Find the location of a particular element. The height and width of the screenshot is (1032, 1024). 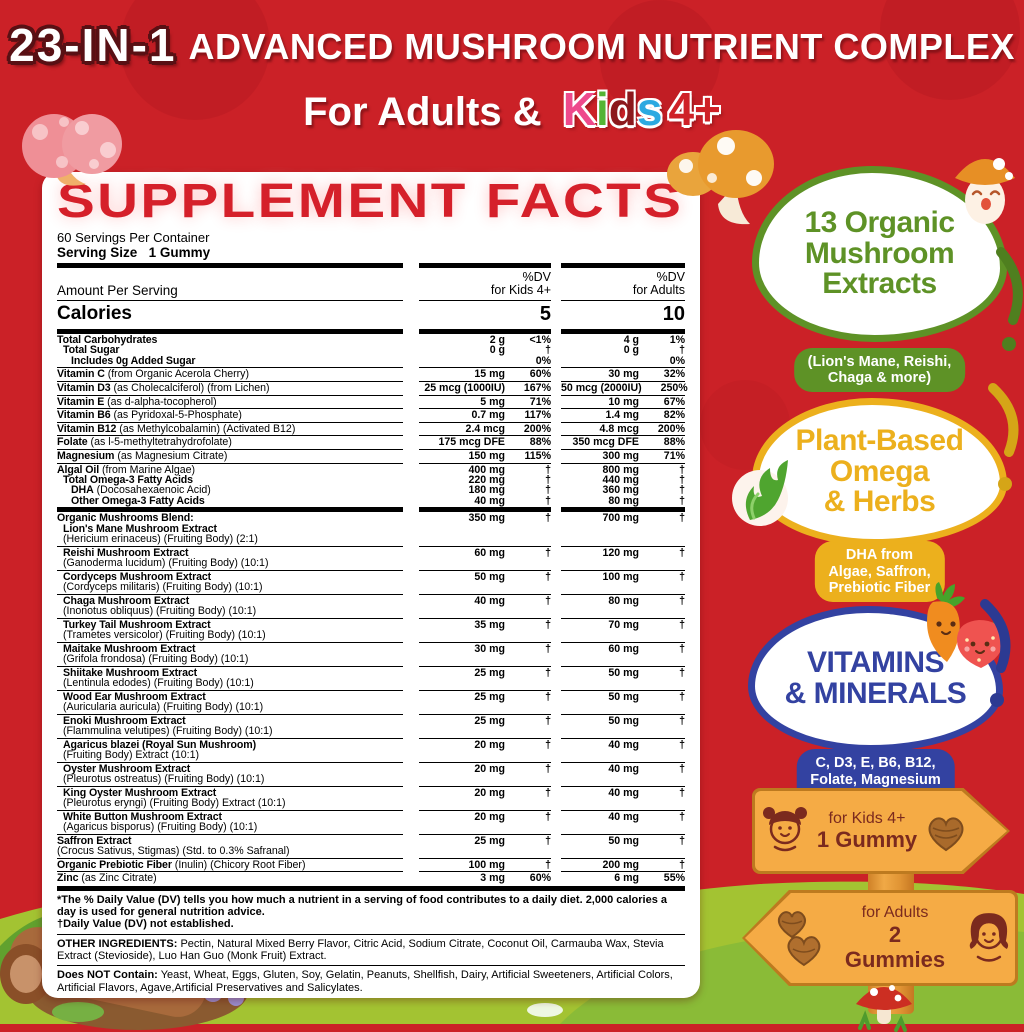

kids-letter: i is located at coordinates (602, 109).